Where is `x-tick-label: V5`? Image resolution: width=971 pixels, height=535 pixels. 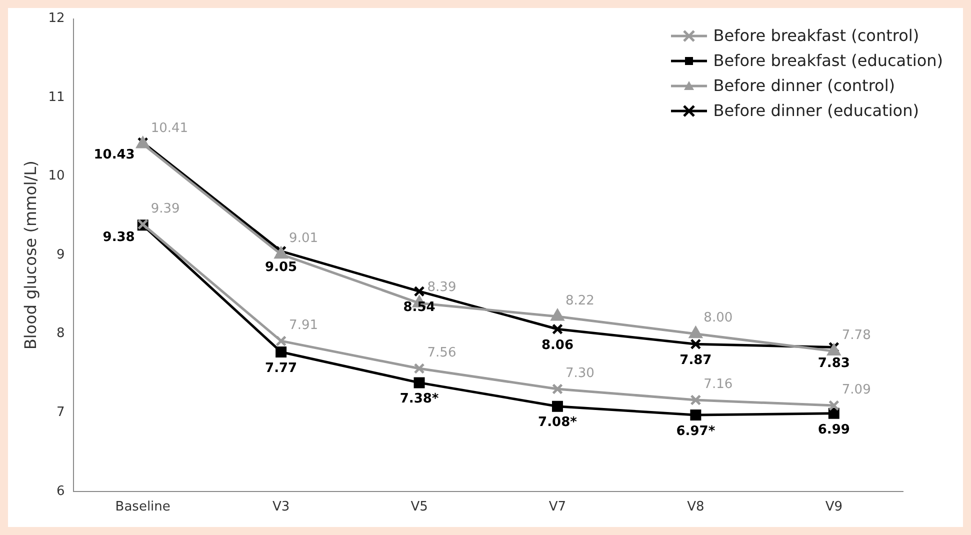 x-tick-label: V5 is located at coordinates (419, 507).